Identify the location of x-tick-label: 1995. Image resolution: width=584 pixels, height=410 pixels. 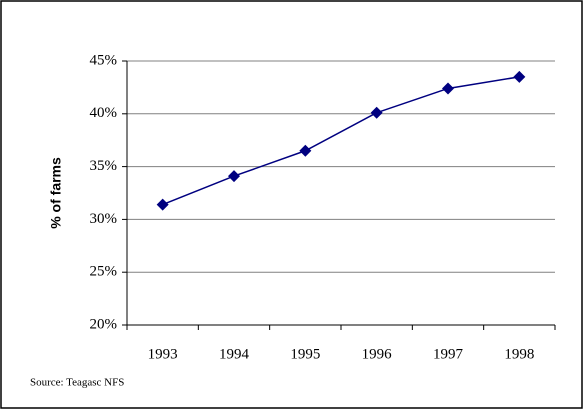
(305, 354).